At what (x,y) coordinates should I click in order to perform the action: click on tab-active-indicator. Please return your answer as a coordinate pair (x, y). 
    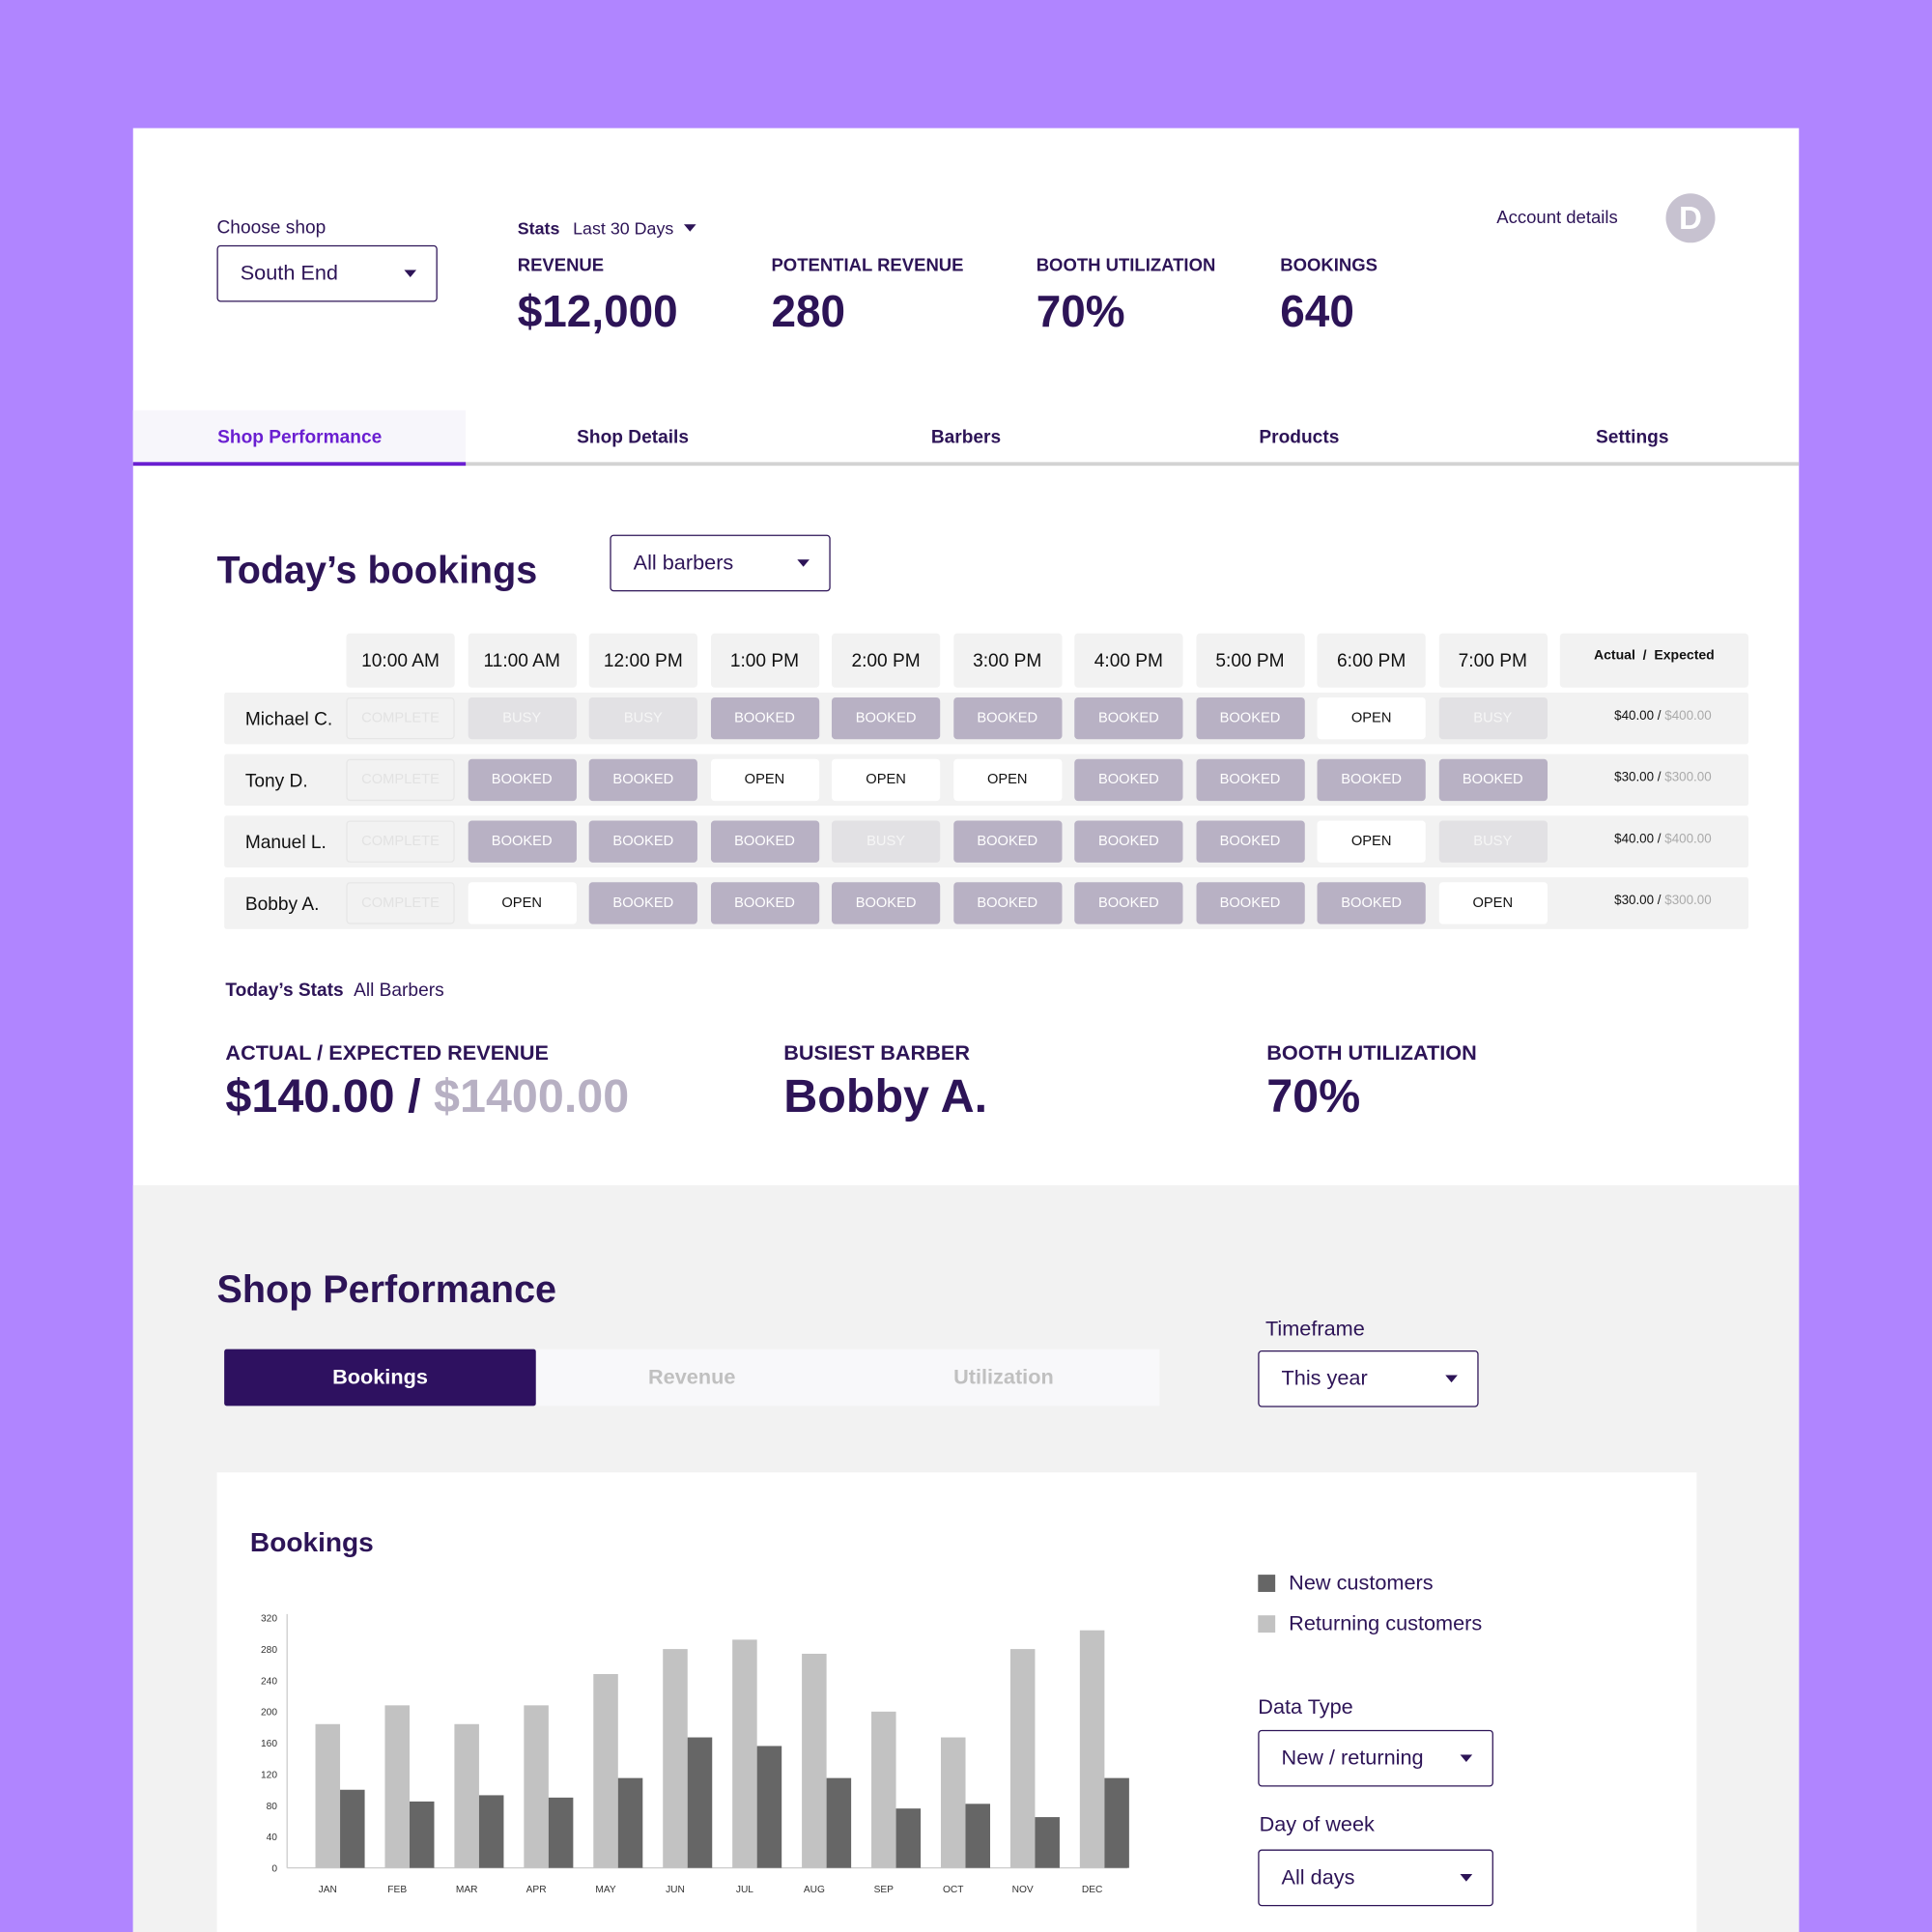
    Looking at the image, I should click on (299, 464).